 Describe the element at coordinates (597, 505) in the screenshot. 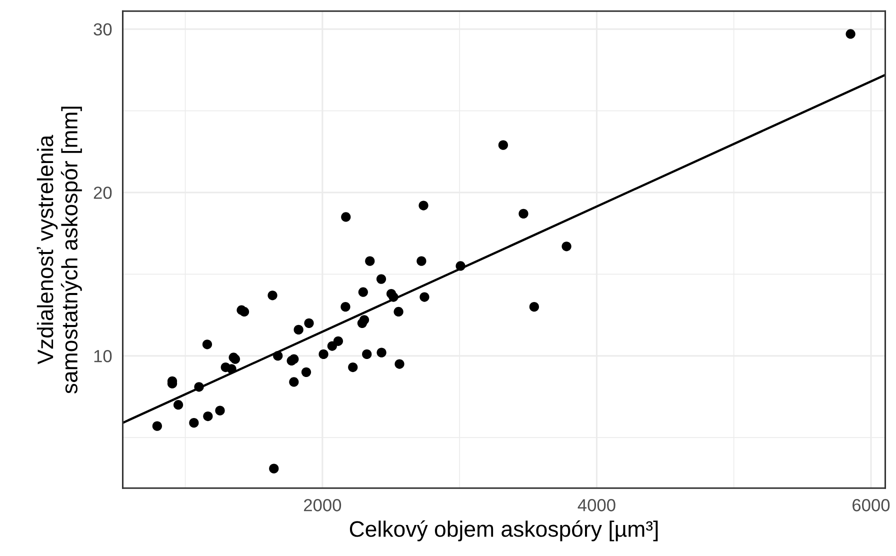

I see `x-tick-label: 4000` at that location.